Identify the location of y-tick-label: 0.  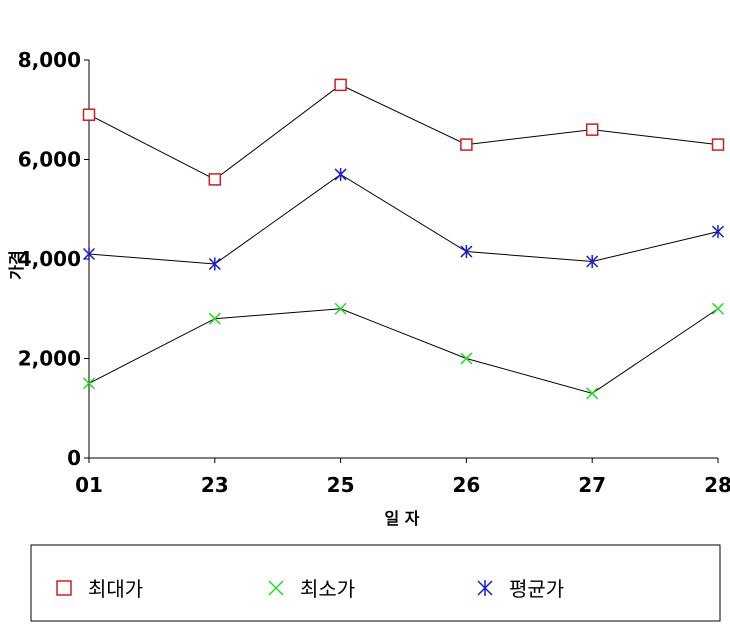
(74, 458).